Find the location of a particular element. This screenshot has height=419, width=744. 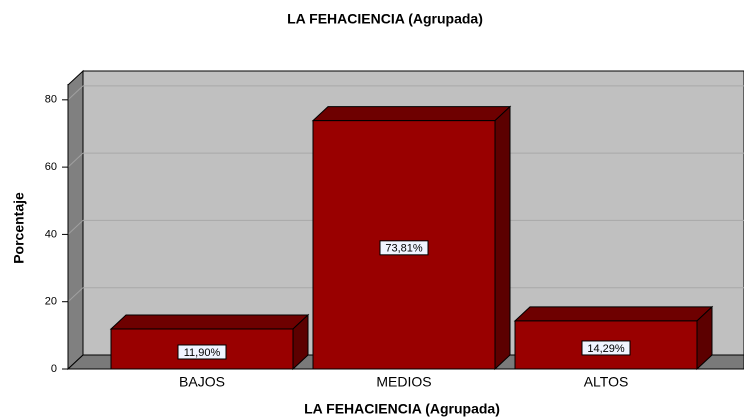

value-label: 14,29% is located at coordinates (606, 349).